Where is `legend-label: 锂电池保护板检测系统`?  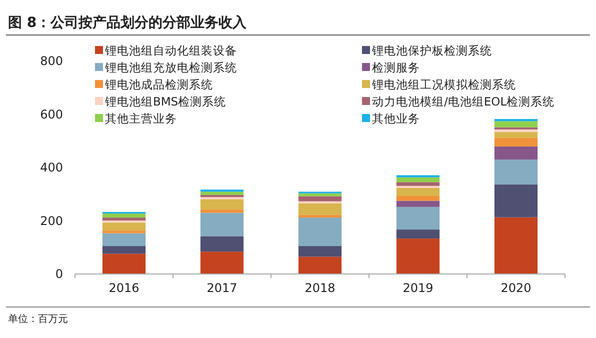
legend-label: 锂电池保护板检测系统 is located at coordinates (431, 51).